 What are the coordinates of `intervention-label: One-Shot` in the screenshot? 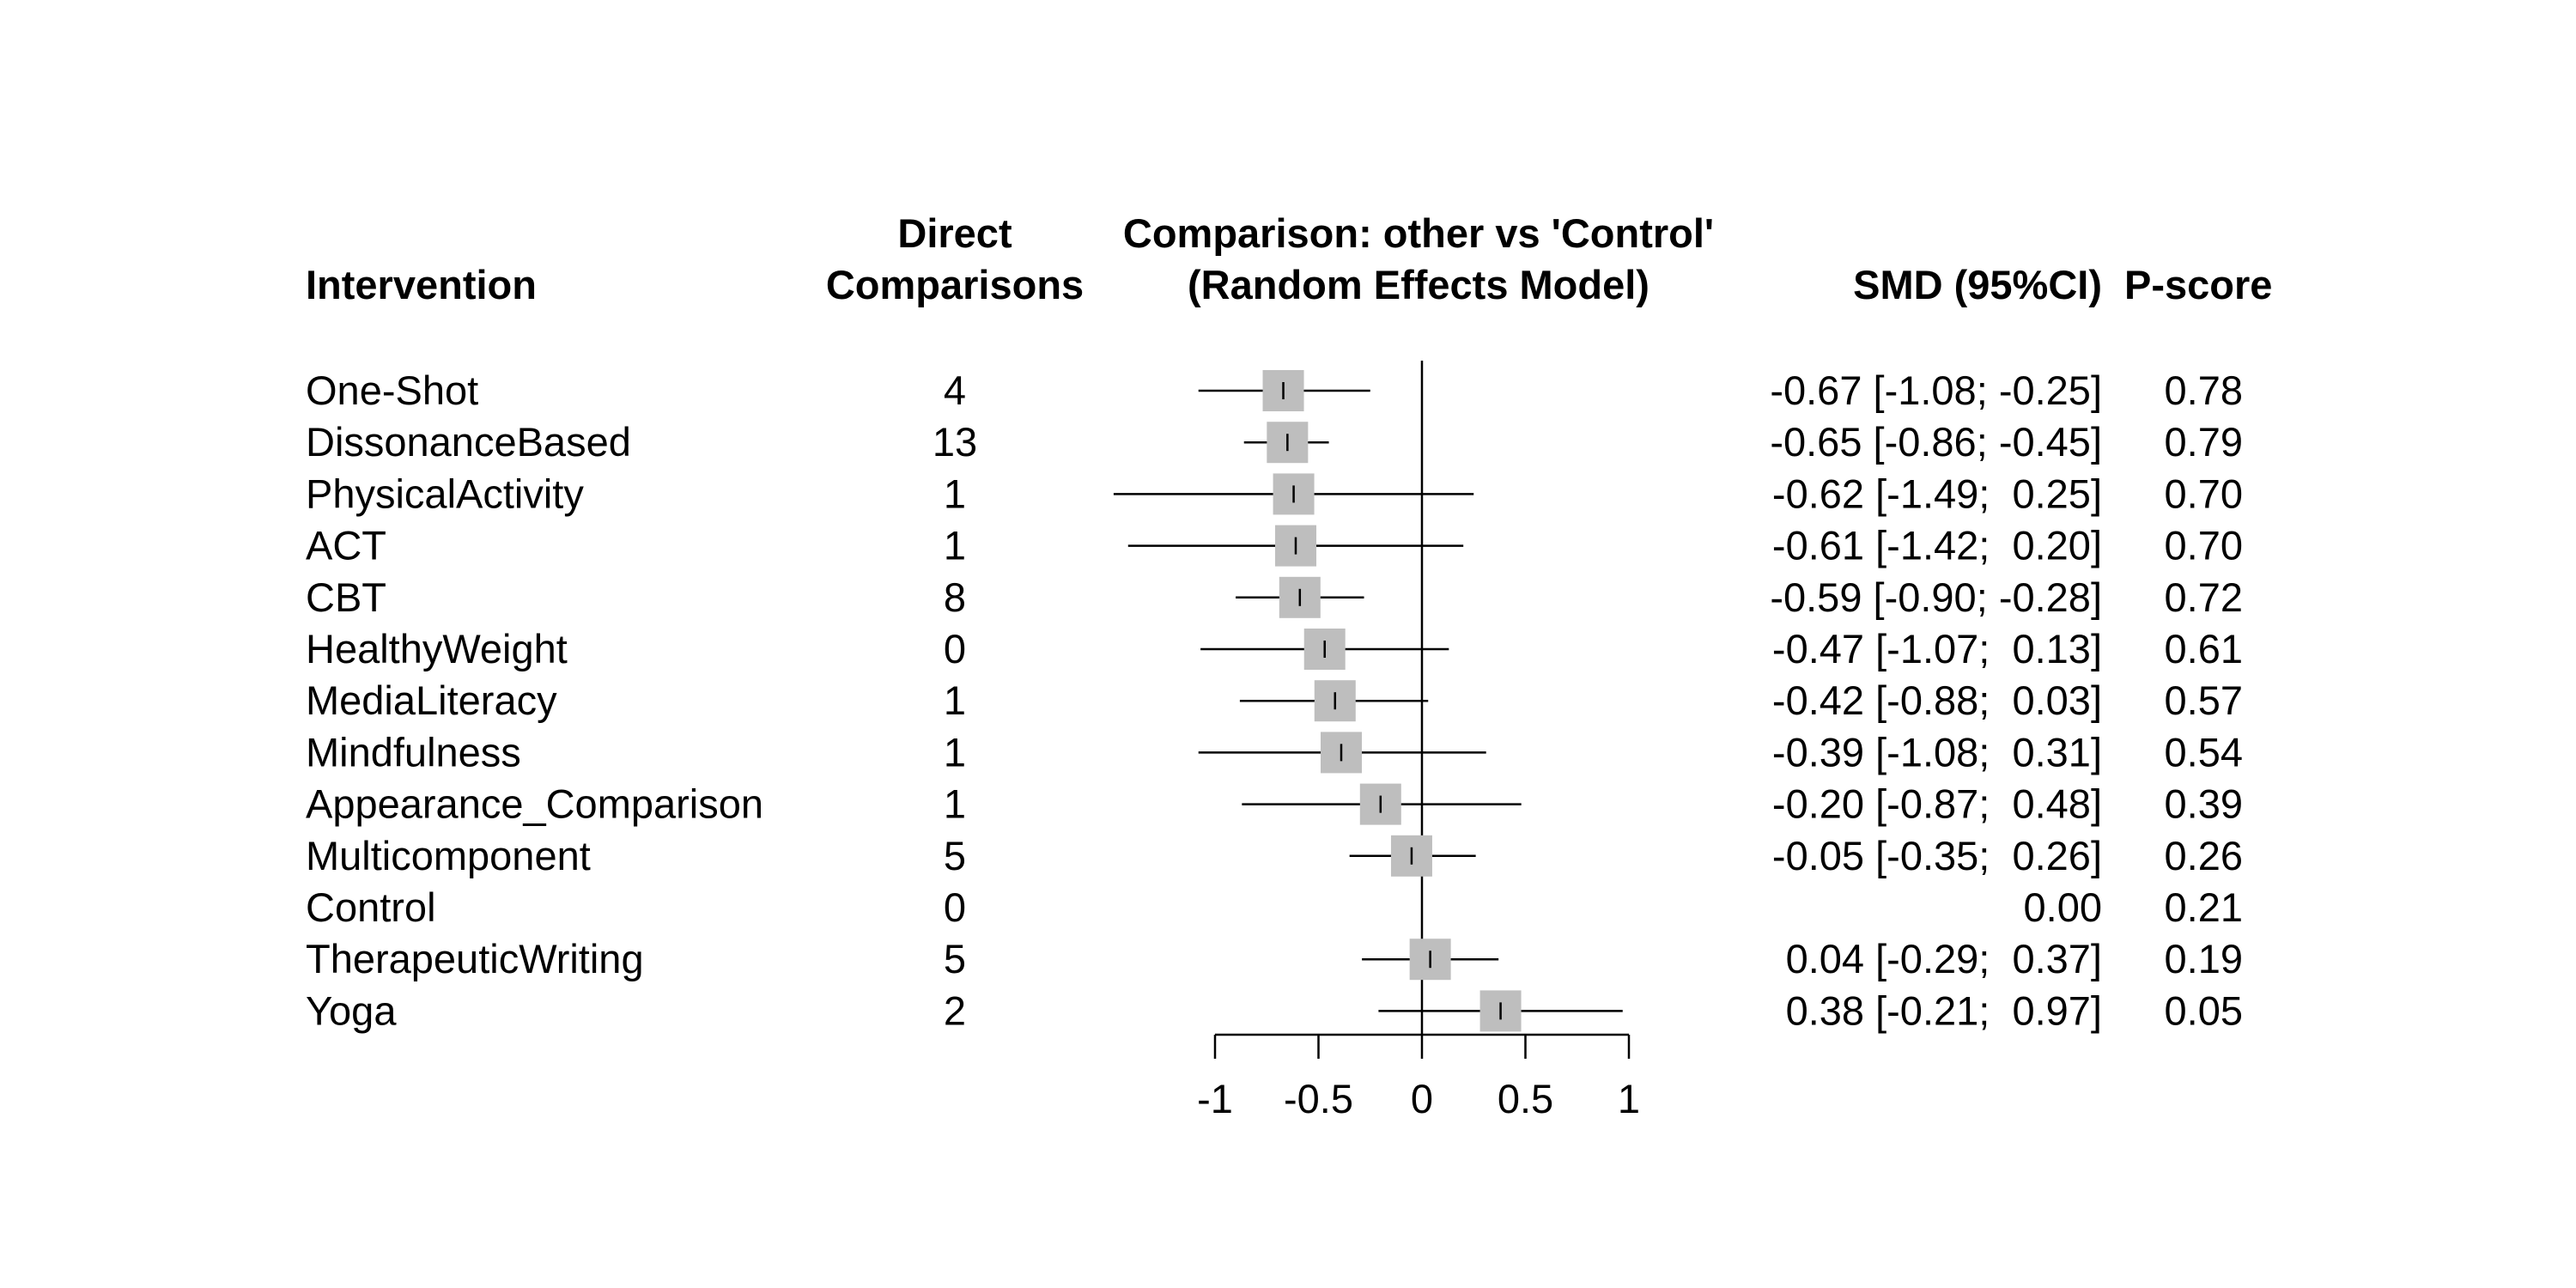 It's located at (392, 390).